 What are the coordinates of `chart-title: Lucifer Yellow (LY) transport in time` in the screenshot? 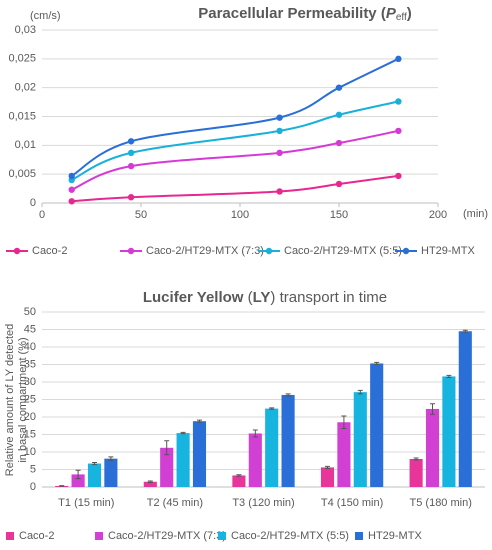 It's located at (265, 297).